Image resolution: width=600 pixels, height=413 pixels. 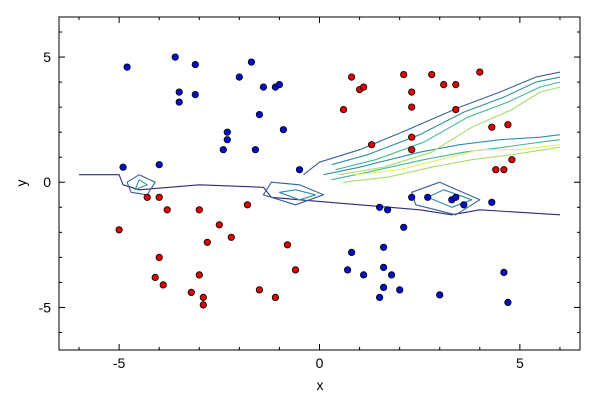 What do you see at coordinates (320, 363) in the screenshot?
I see `x-tick-label-0: 0` at bounding box center [320, 363].